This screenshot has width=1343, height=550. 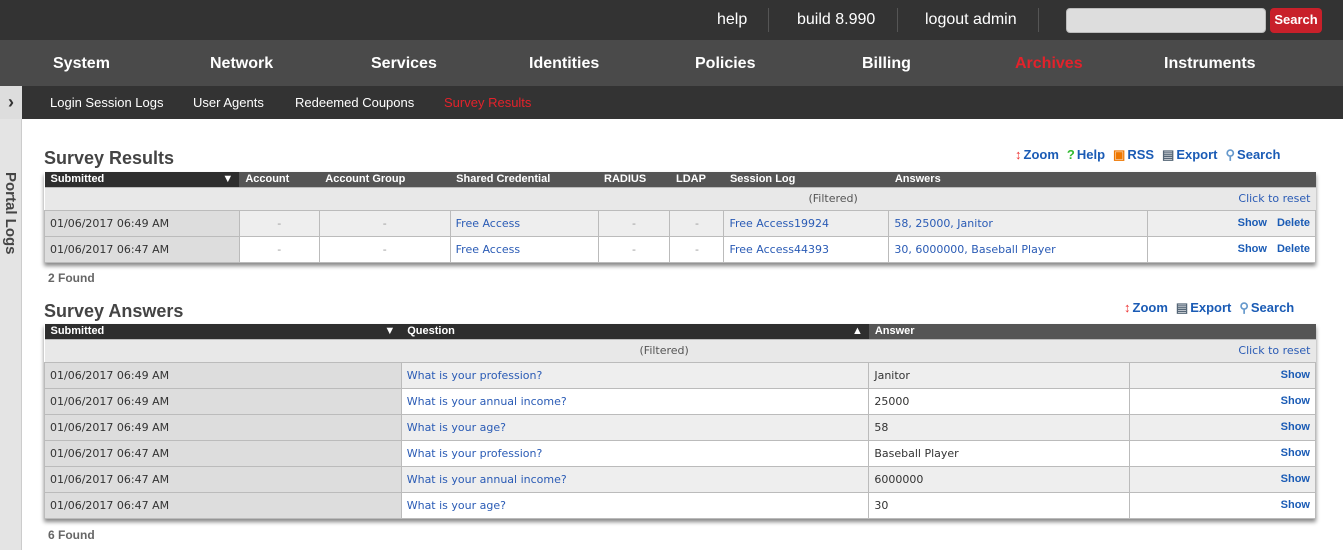 What do you see at coordinates (279, 179) in the screenshot?
I see `col-account: Account` at bounding box center [279, 179].